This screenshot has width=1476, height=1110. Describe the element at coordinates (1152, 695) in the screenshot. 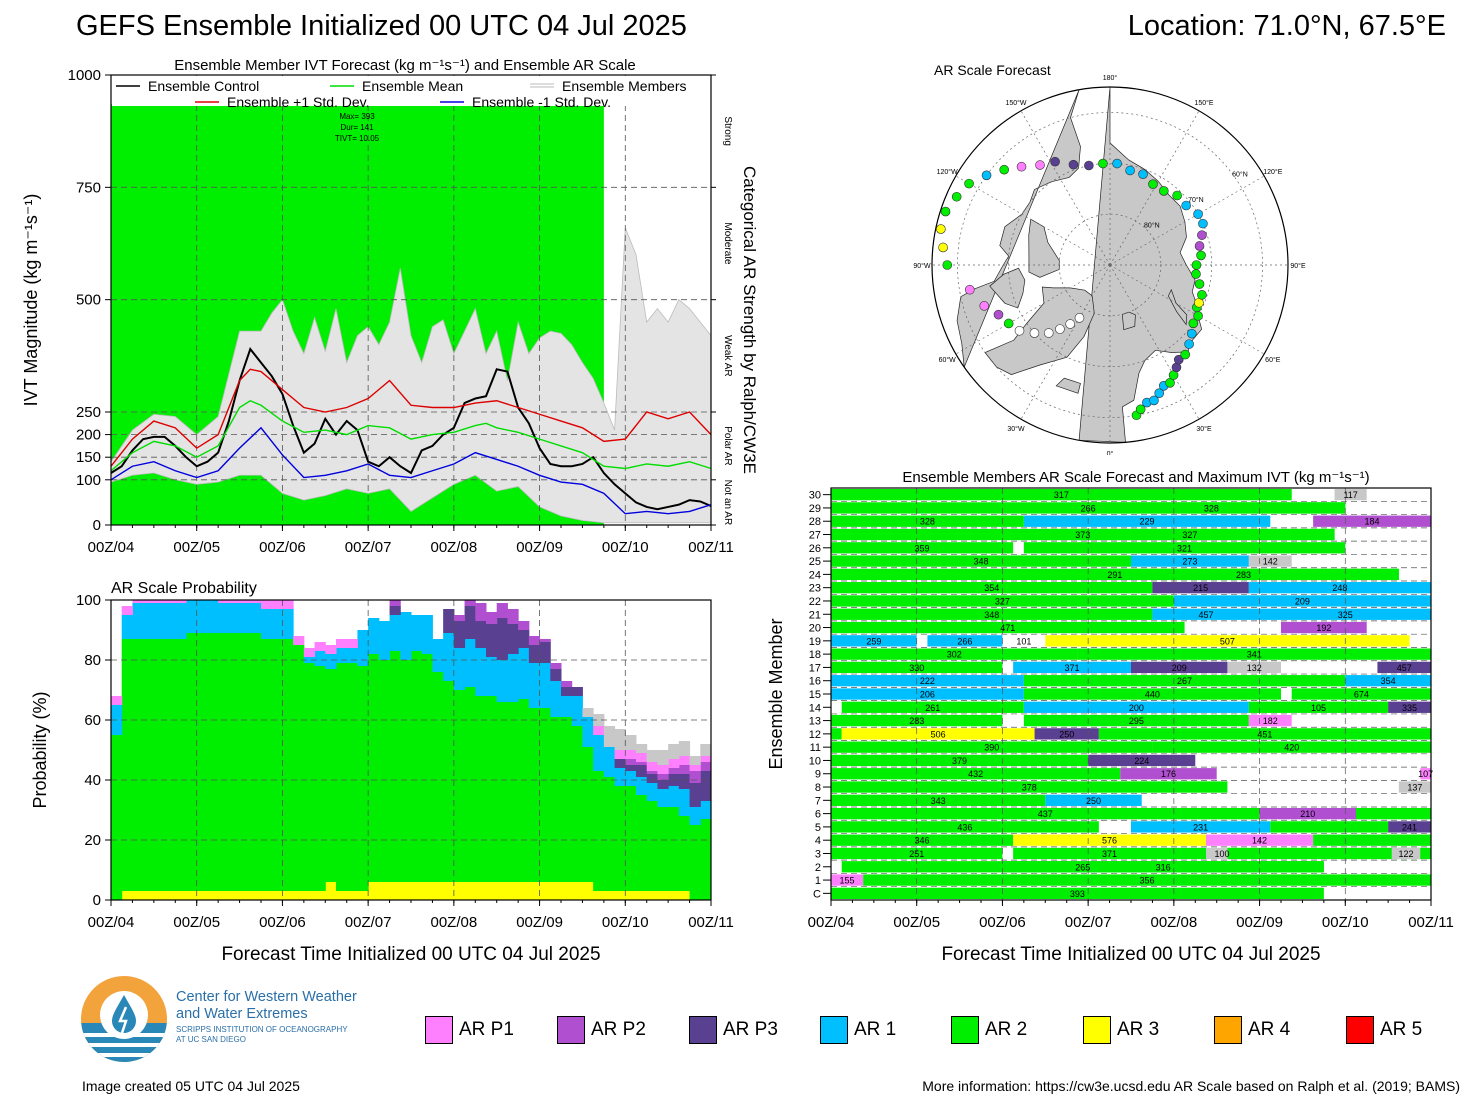

I see `member-max-ivt: 440` at that location.